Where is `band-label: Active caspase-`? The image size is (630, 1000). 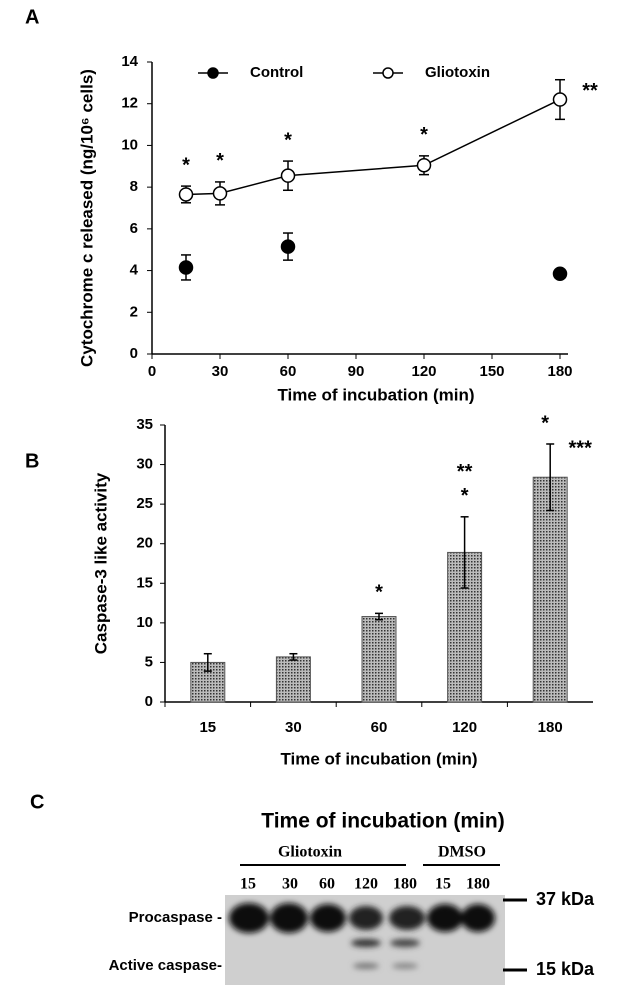
band-label: Active caspase- is located at coordinates (165, 965).